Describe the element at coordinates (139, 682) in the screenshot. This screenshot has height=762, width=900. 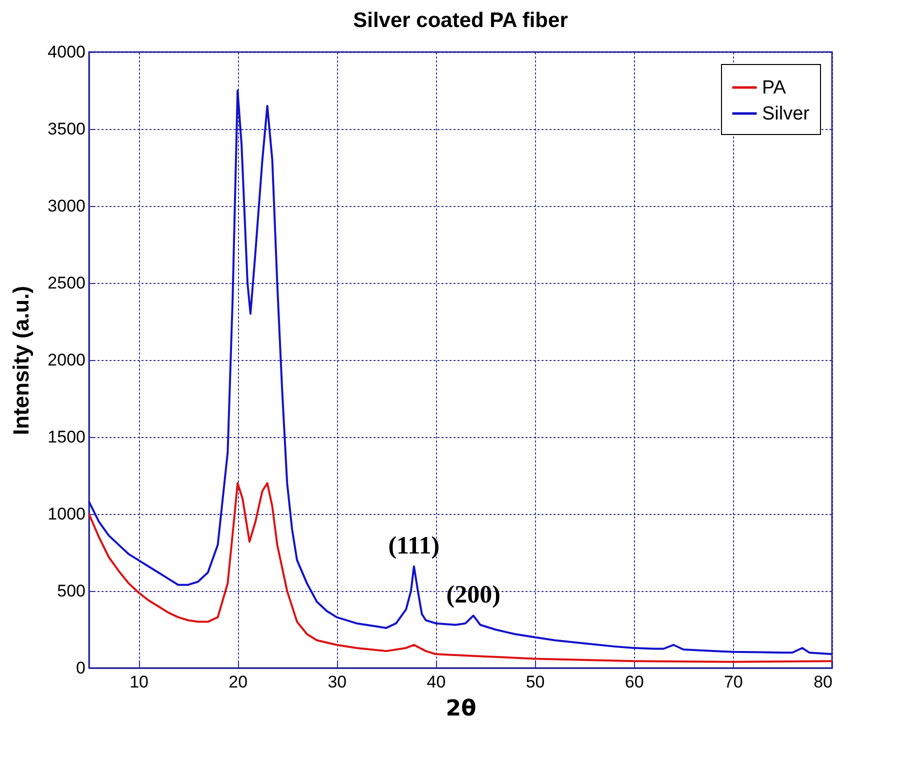
I see `x-tick-label: 10` at that location.